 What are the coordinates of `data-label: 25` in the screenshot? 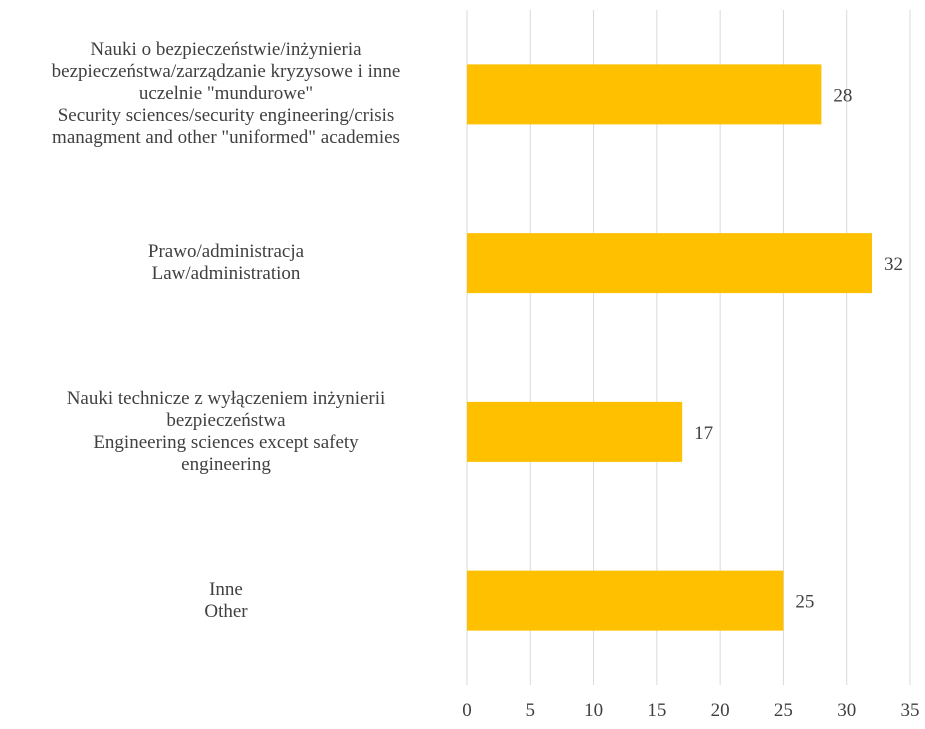 It's located at (804, 602).